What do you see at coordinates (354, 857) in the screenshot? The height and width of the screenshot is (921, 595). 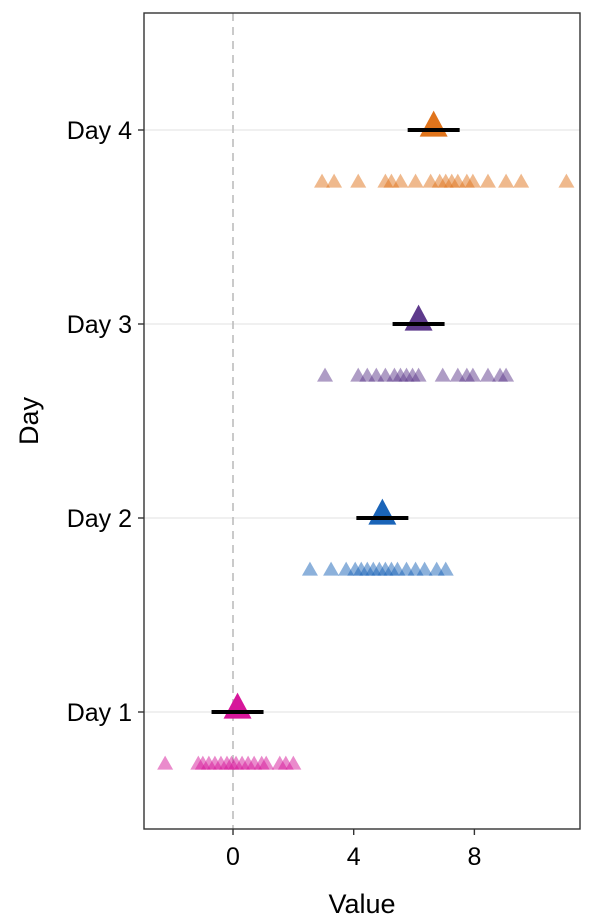 I see `x-tick-label: 4` at bounding box center [354, 857].